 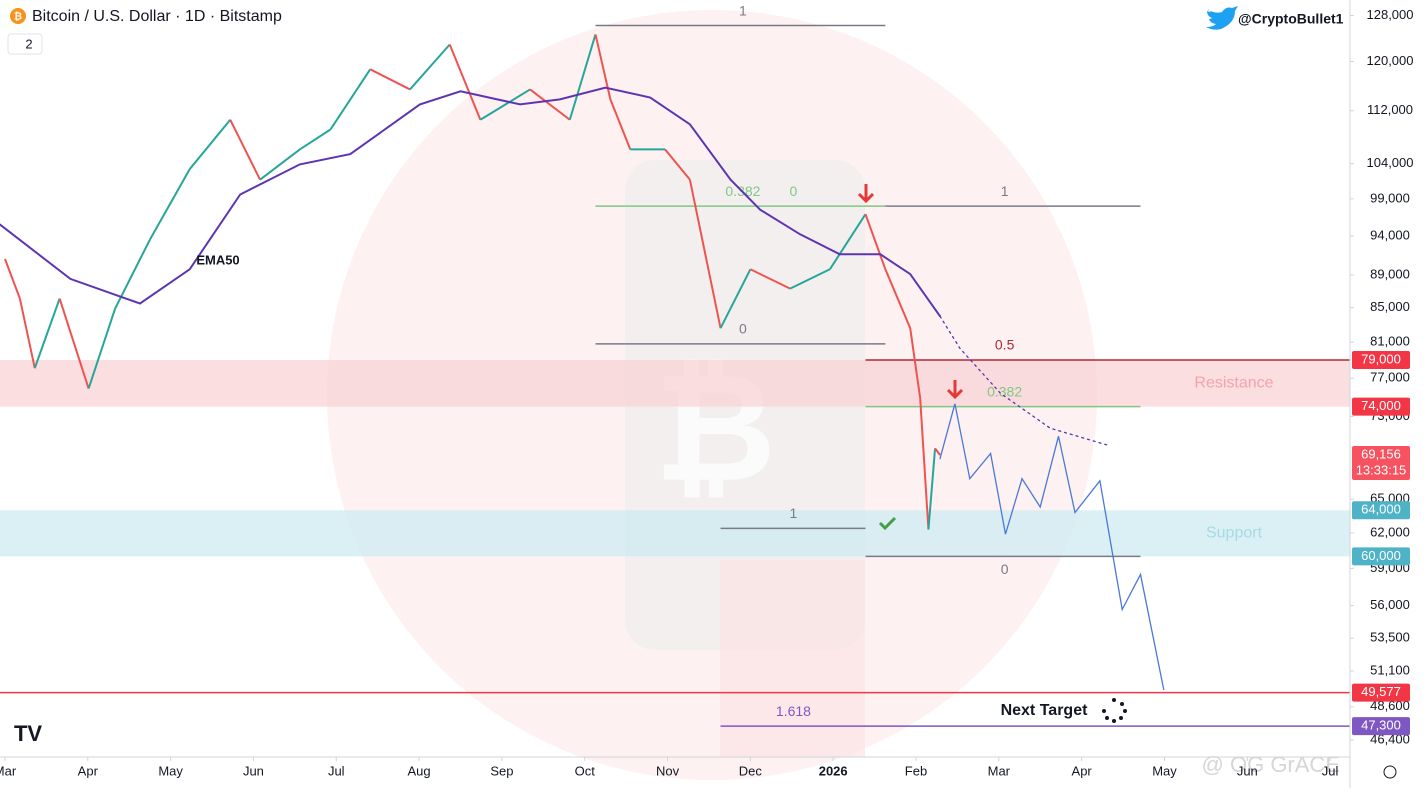 What do you see at coordinates (1045, 710) in the screenshot?
I see `next-target-label: Next Target` at bounding box center [1045, 710].